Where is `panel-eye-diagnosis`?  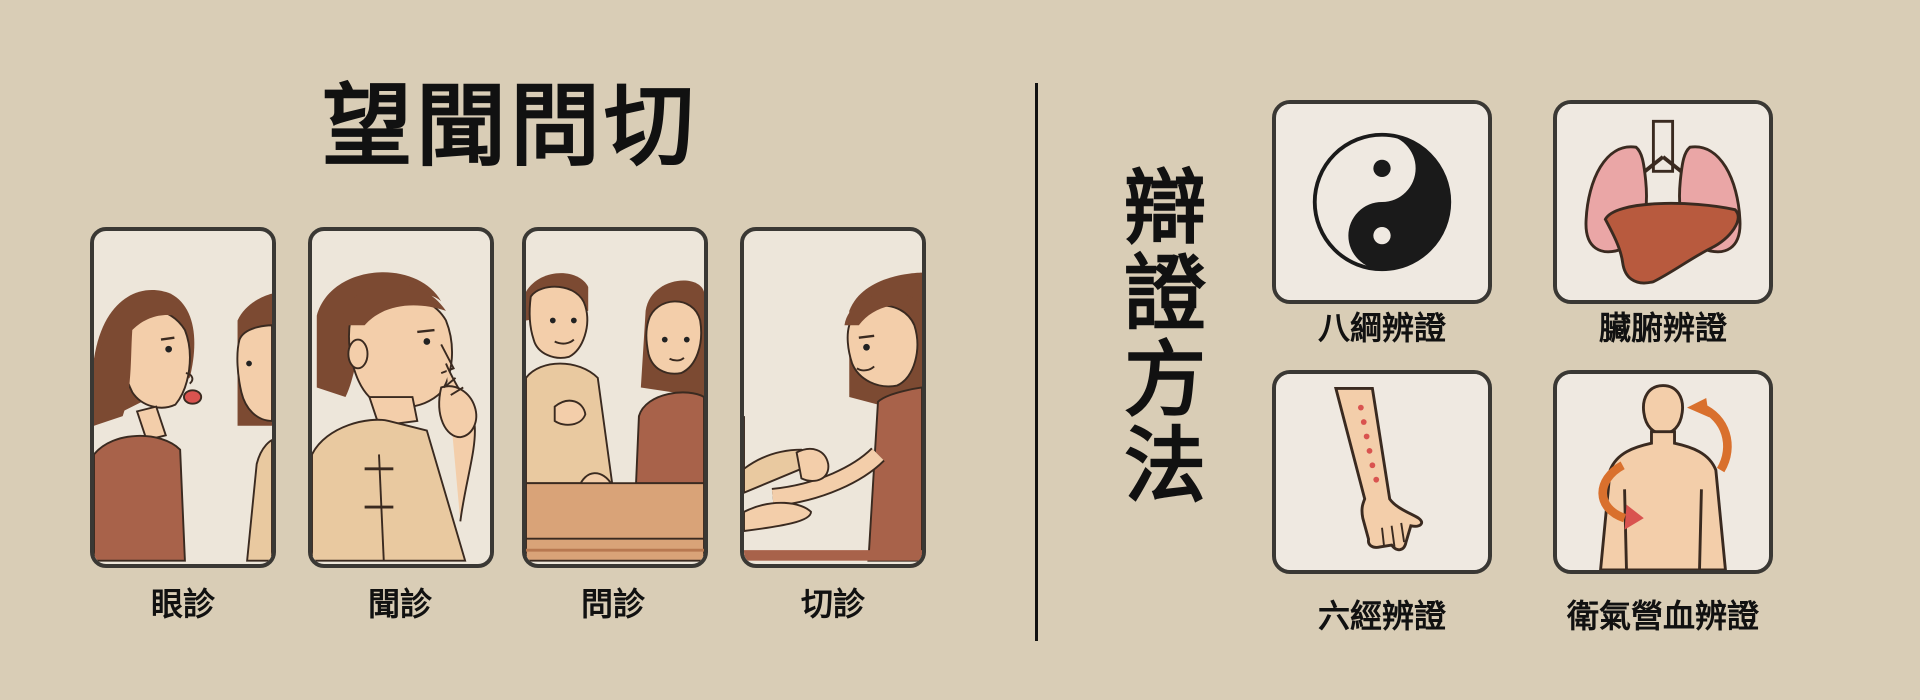 panel-eye-diagnosis is located at coordinates (183, 397).